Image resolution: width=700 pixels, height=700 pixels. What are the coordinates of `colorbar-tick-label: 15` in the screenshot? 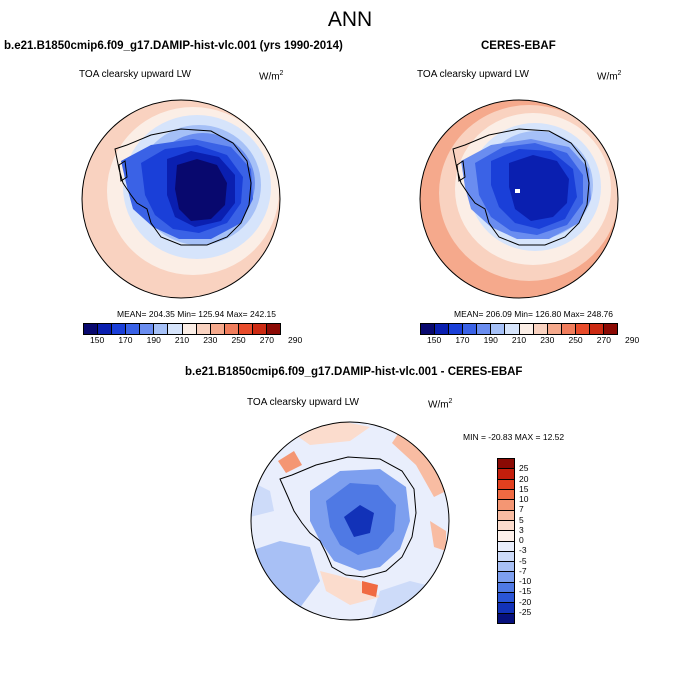 It's located at (524, 488).